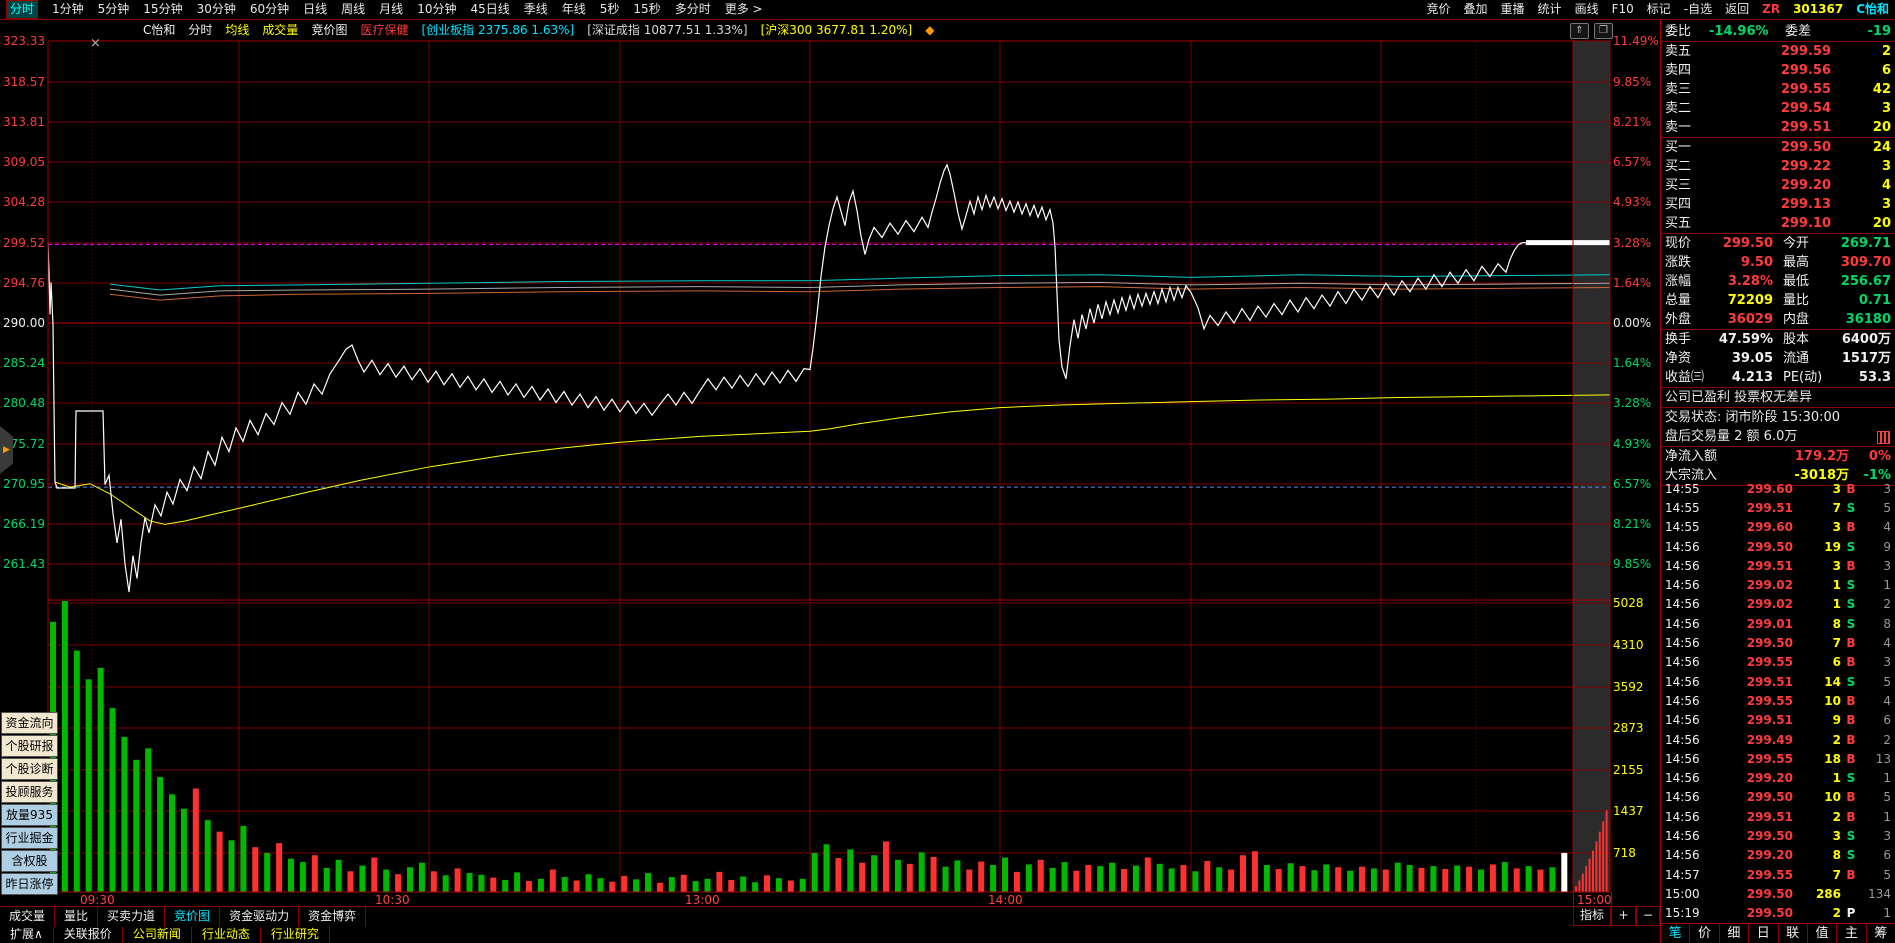  Describe the element at coordinates (1778, 185) in the screenshot. I see `buy-row: 买三 299.20 4` at that location.